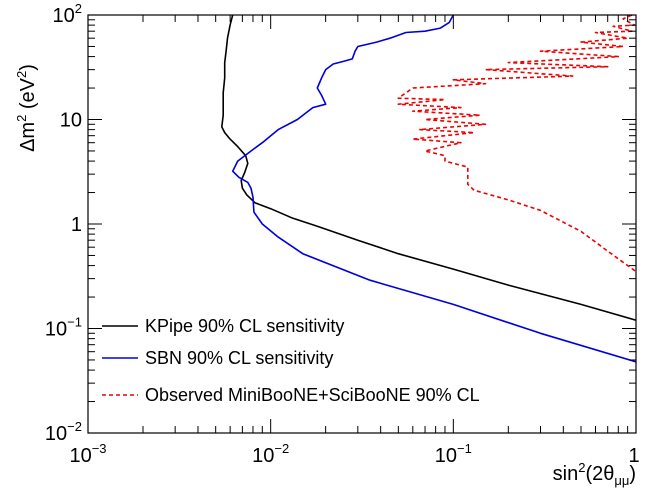 This screenshot has width=654, height=490. Describe the element at coordinates (87, 454) in the screenshot. I see `x-tick-label: 10⁻³` at that location.